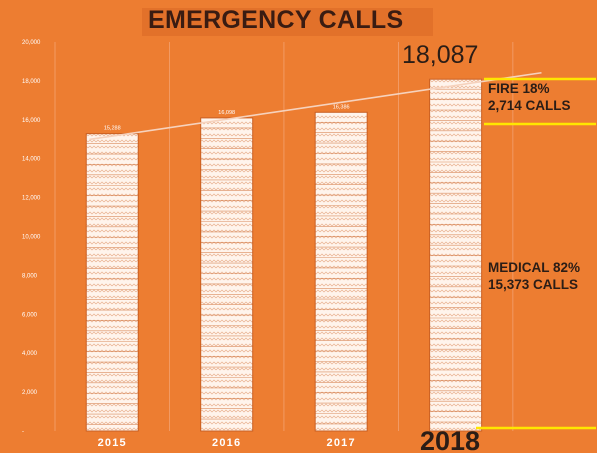  Describe the element at coordinates (30, 354) in the screenshot. I see `y-tick-label: 4,000` at that location.